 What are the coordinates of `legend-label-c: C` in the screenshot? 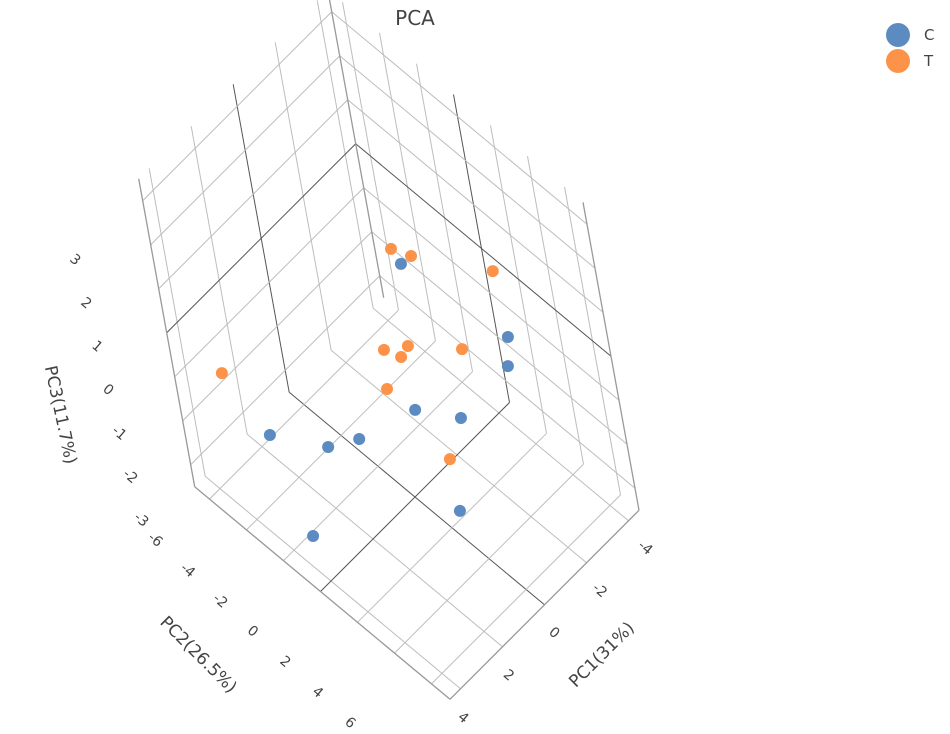 It's located at (929, 35).